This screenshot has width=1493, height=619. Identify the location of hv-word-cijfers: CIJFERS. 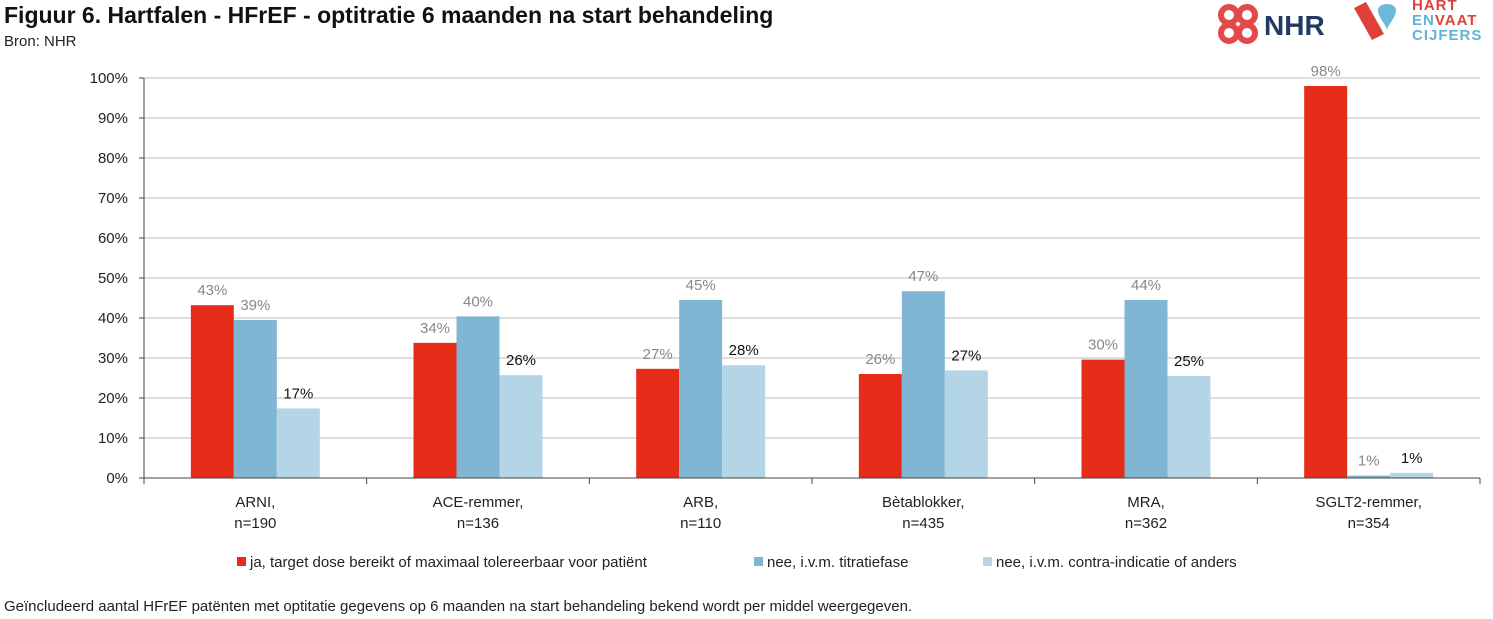
(1447, 35).